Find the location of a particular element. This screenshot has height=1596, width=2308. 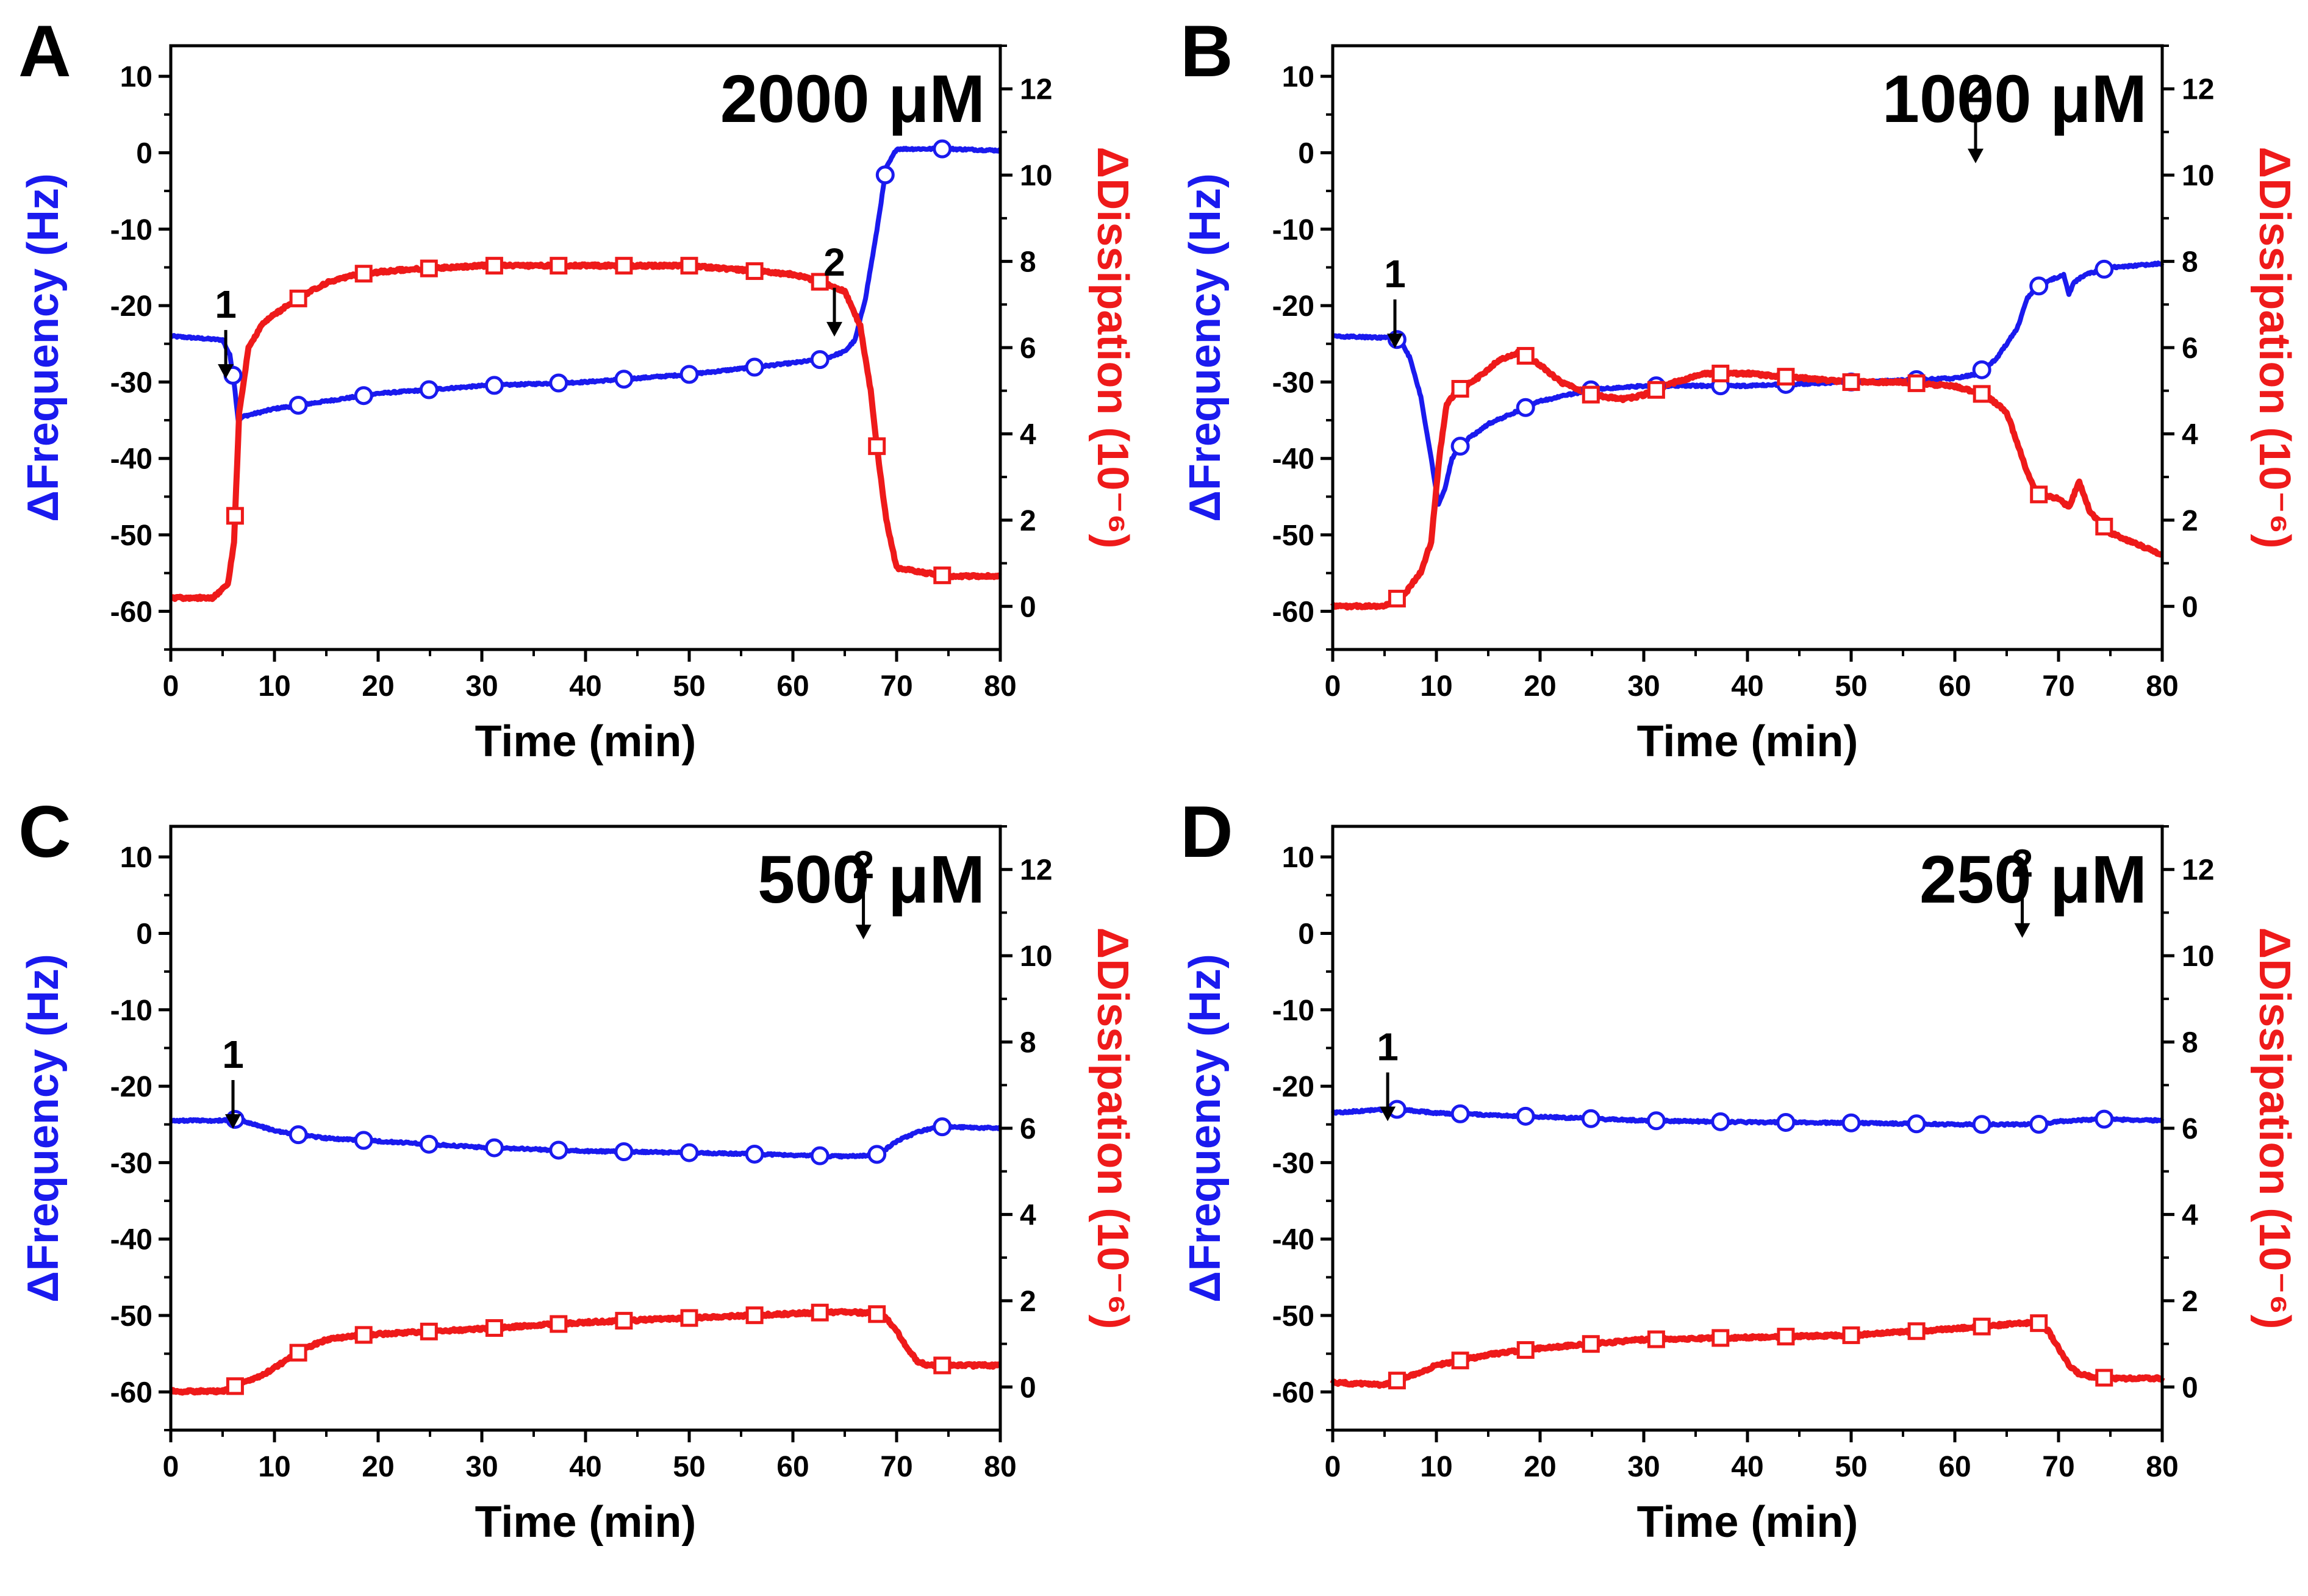

event-number: 1 is located at coordinates (1388, 1046).